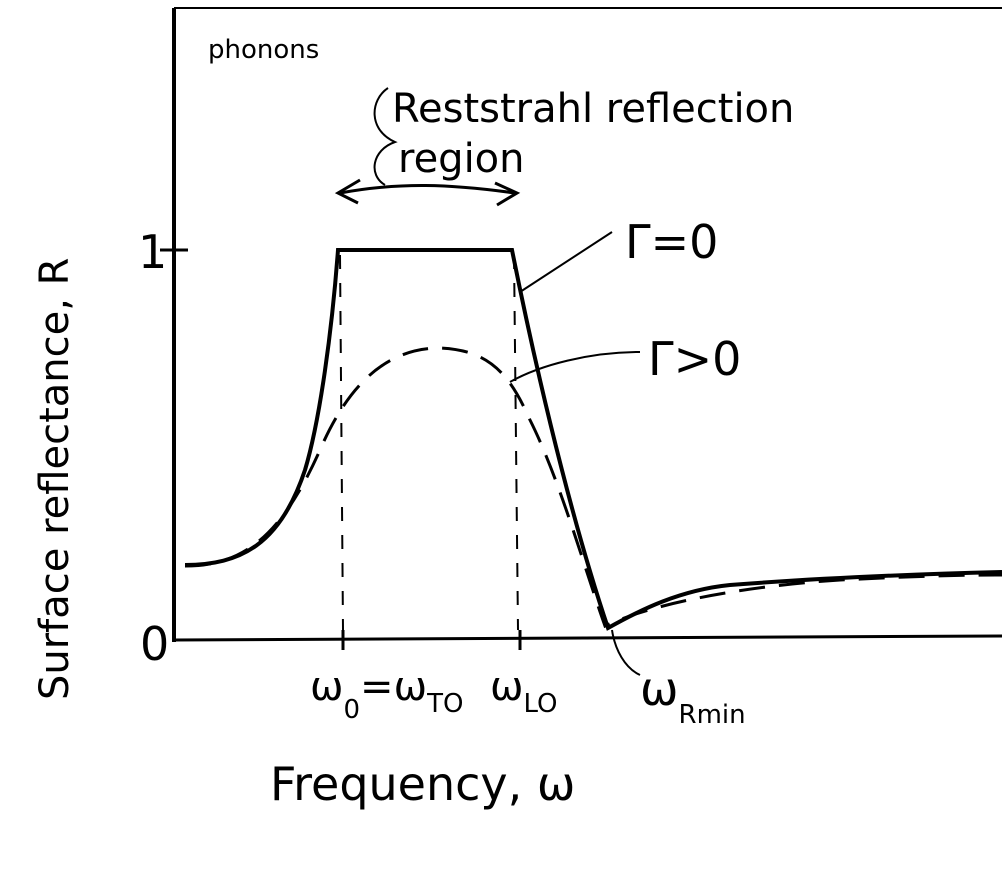 Image resolution: width=1002 pixels, height=870 pixels. Describe the element at coordinates (263, 50) in the screenshot. I see `corner-label: phonons` at that location.